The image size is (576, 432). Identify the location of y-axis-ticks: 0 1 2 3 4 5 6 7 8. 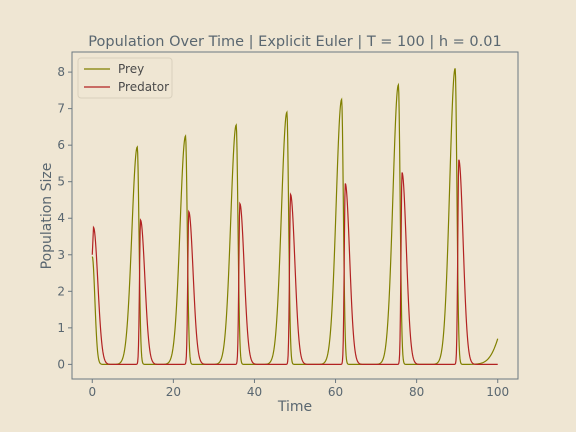
(64, 218).